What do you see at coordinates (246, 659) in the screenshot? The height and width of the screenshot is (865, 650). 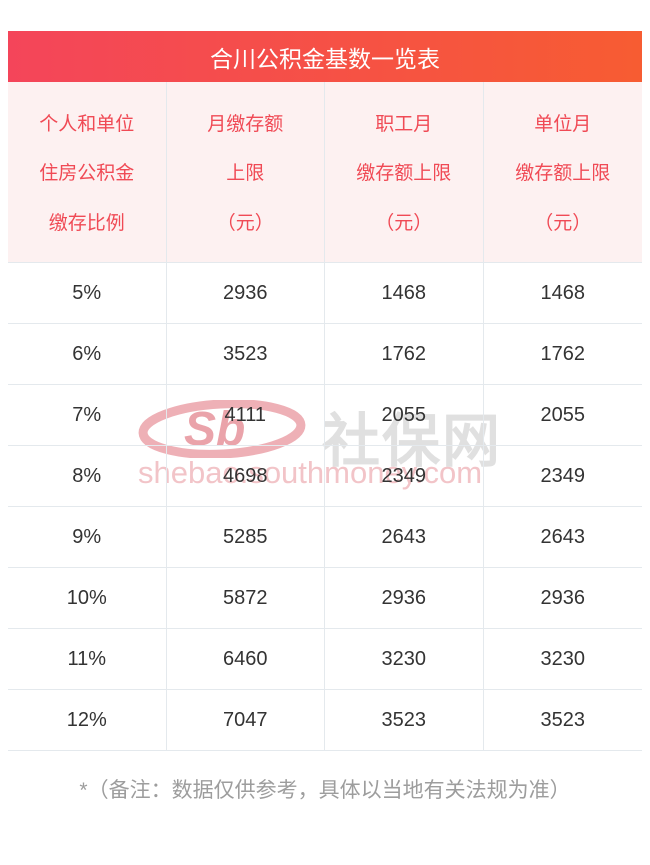 I see `table-cell: 6460` at bounding box center [246, 659].